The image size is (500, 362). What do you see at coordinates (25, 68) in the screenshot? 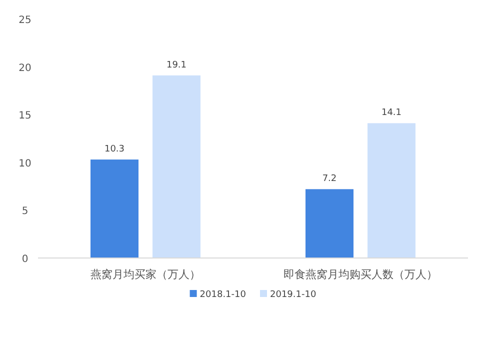
I see `y-tick-label: 20` at bounding box center [25, 68].